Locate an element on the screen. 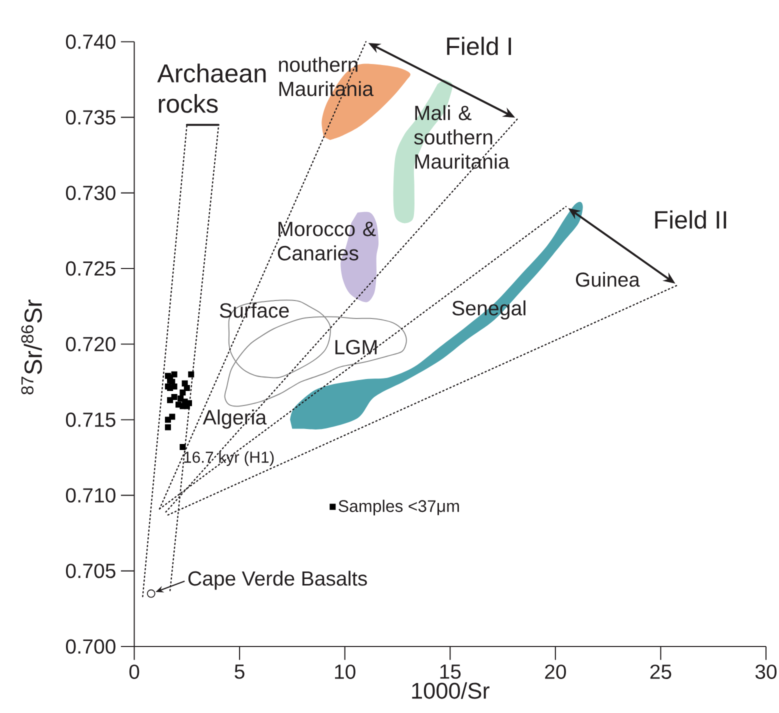  x-tick-label: 15 is located at coordinates (450, 671).